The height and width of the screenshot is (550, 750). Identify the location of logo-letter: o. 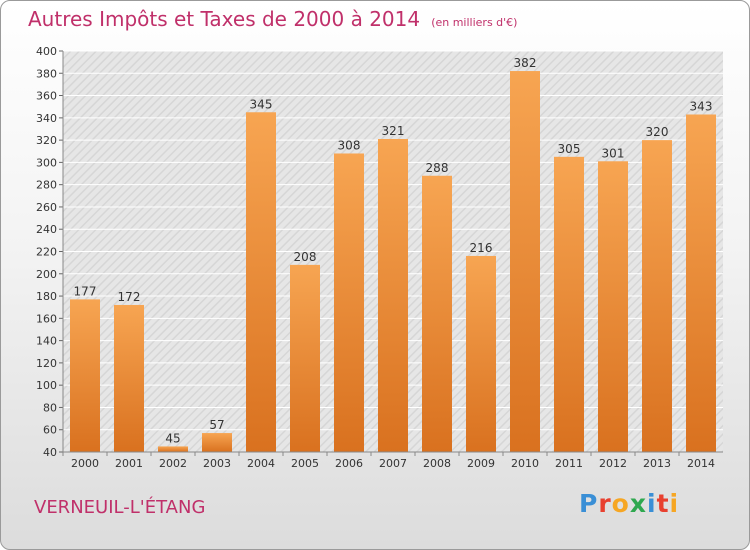
(620, 503).